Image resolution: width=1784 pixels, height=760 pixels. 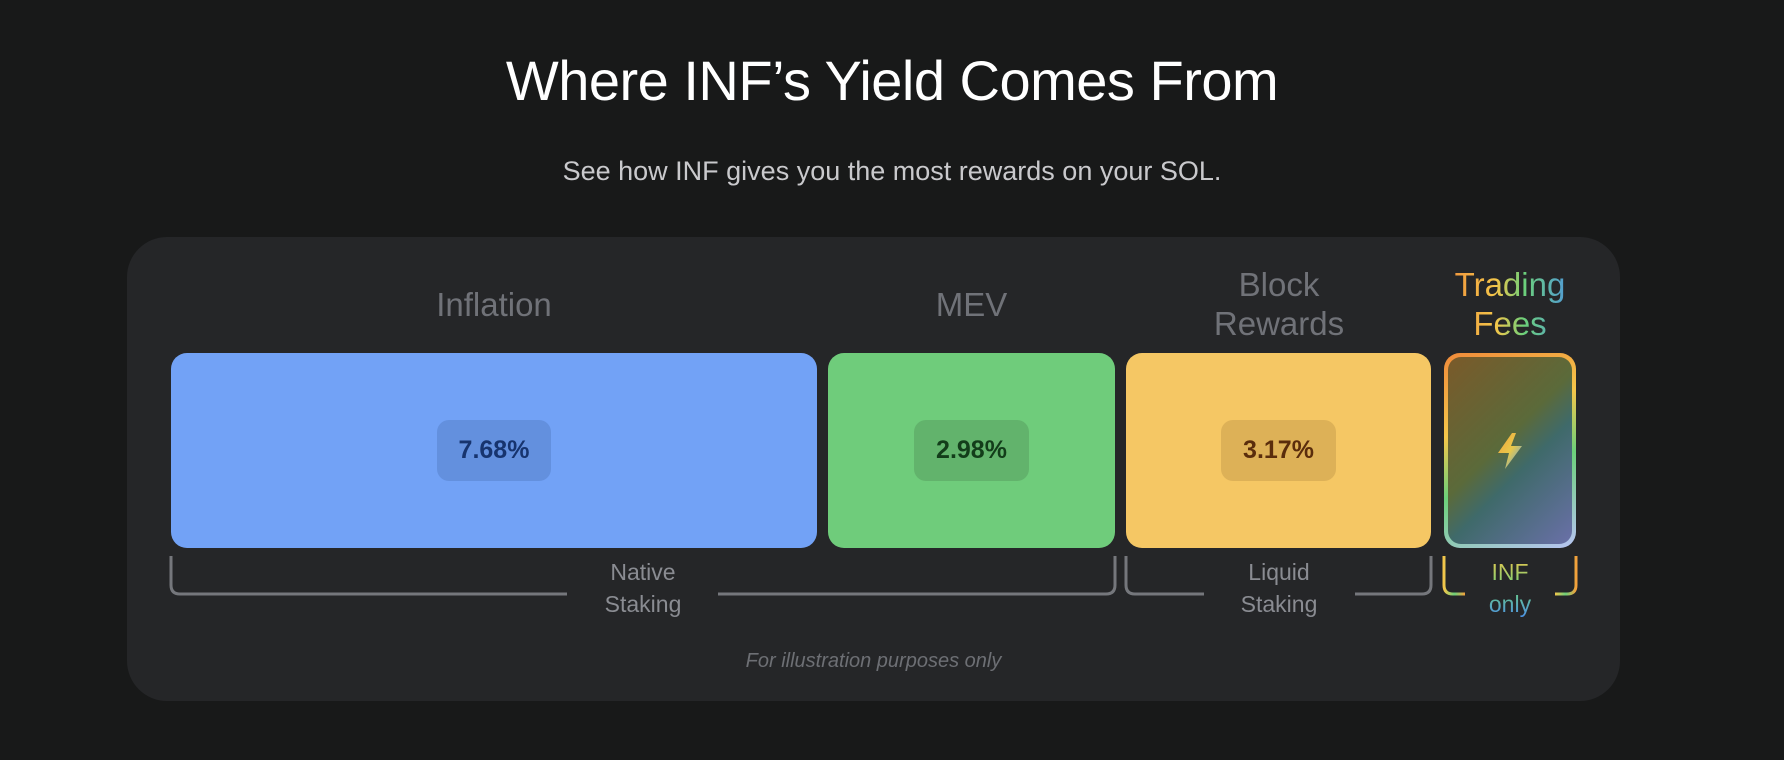 I want to click on value-pill: 3.17%, so click(x=1278, y=450).